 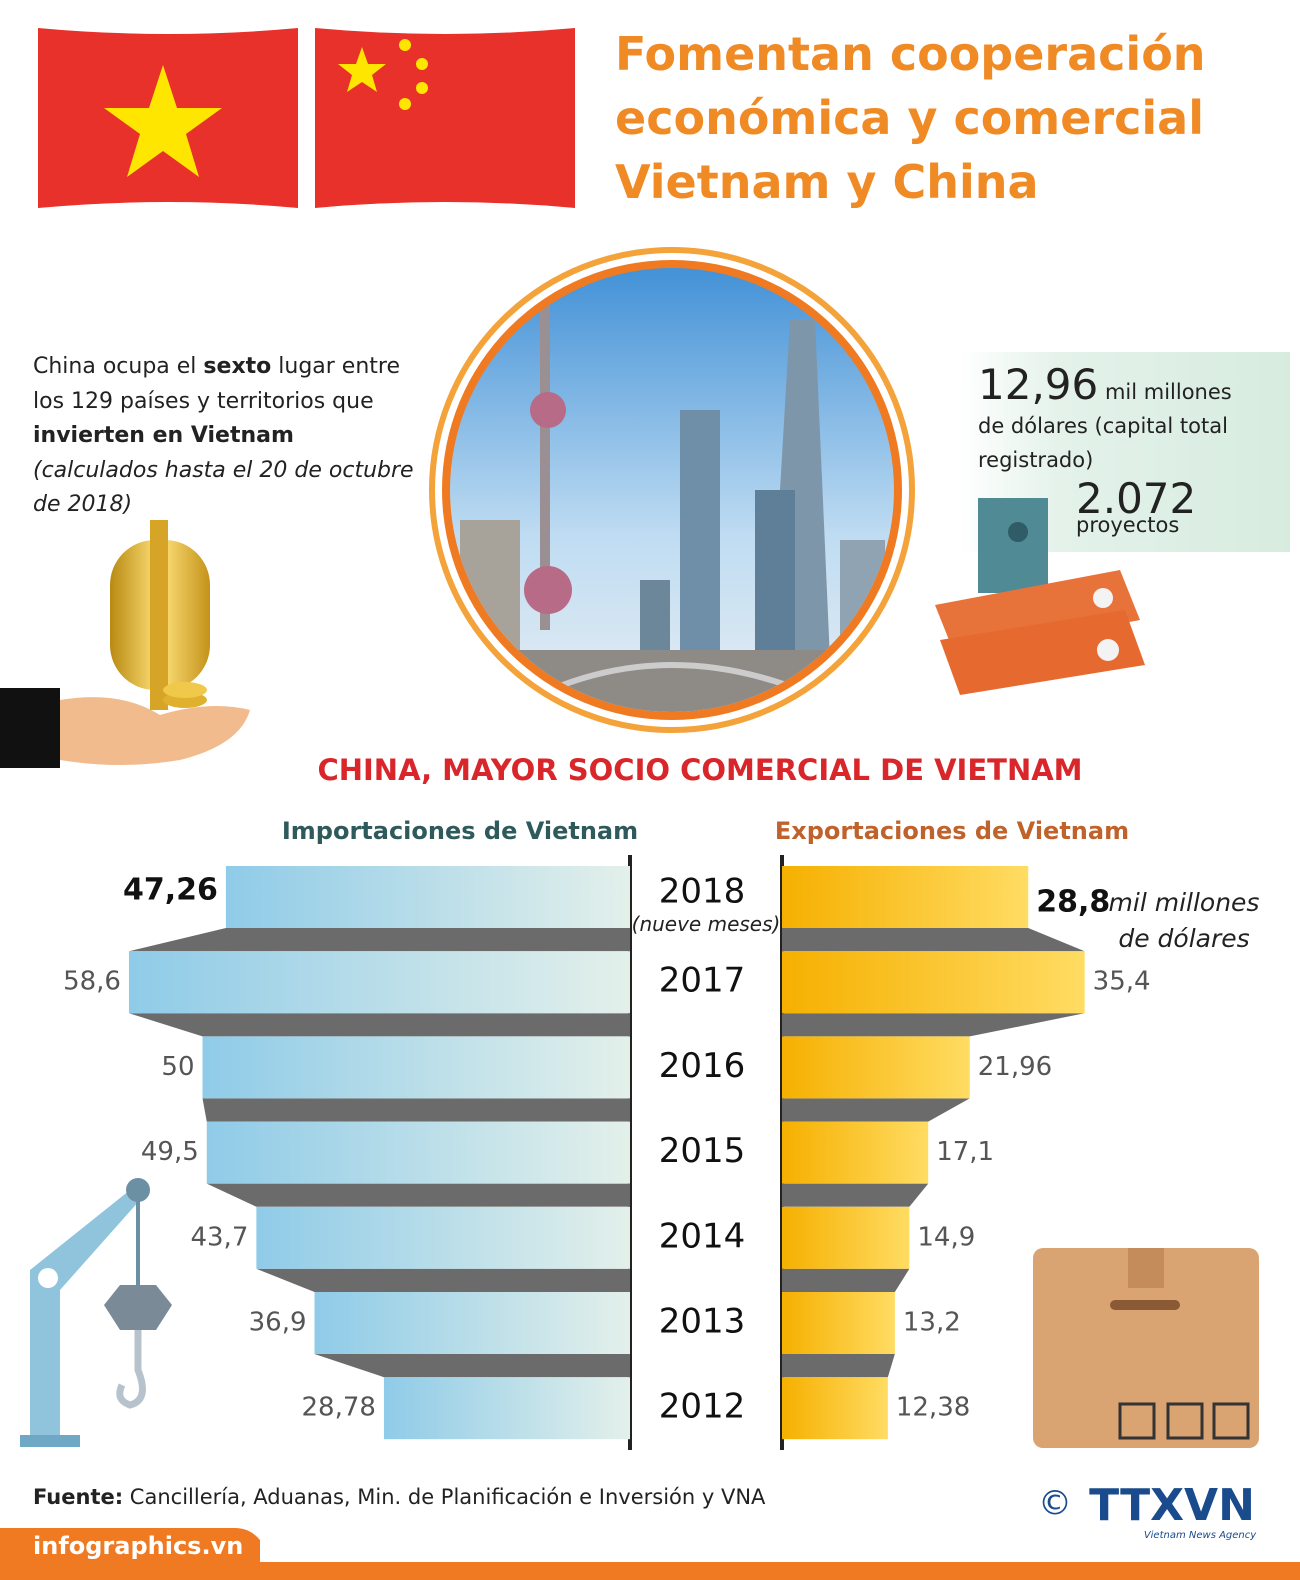 What do you see at coordinates (1172, 1505) in the screenshot?
I see `agency-logo: TTXVN` at bounding box center [1172, 1505].